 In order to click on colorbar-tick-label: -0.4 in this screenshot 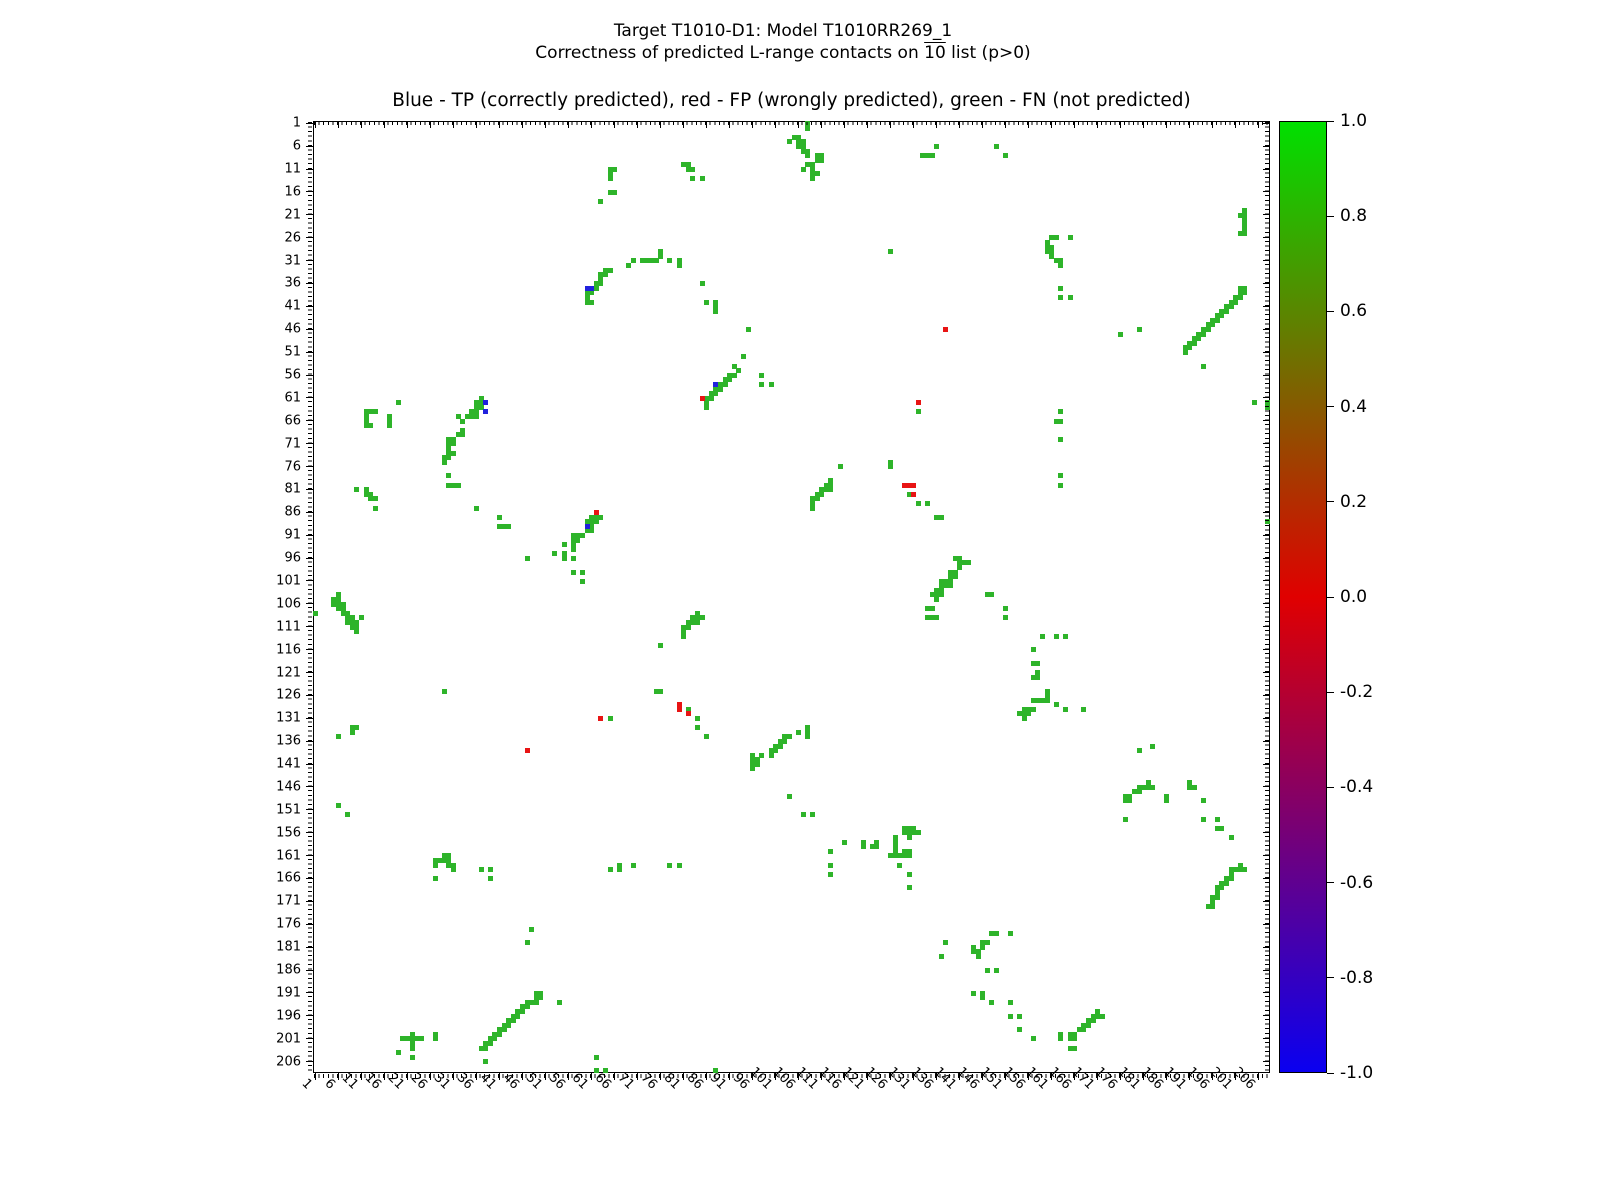, I will do `click(1357, 787)`.